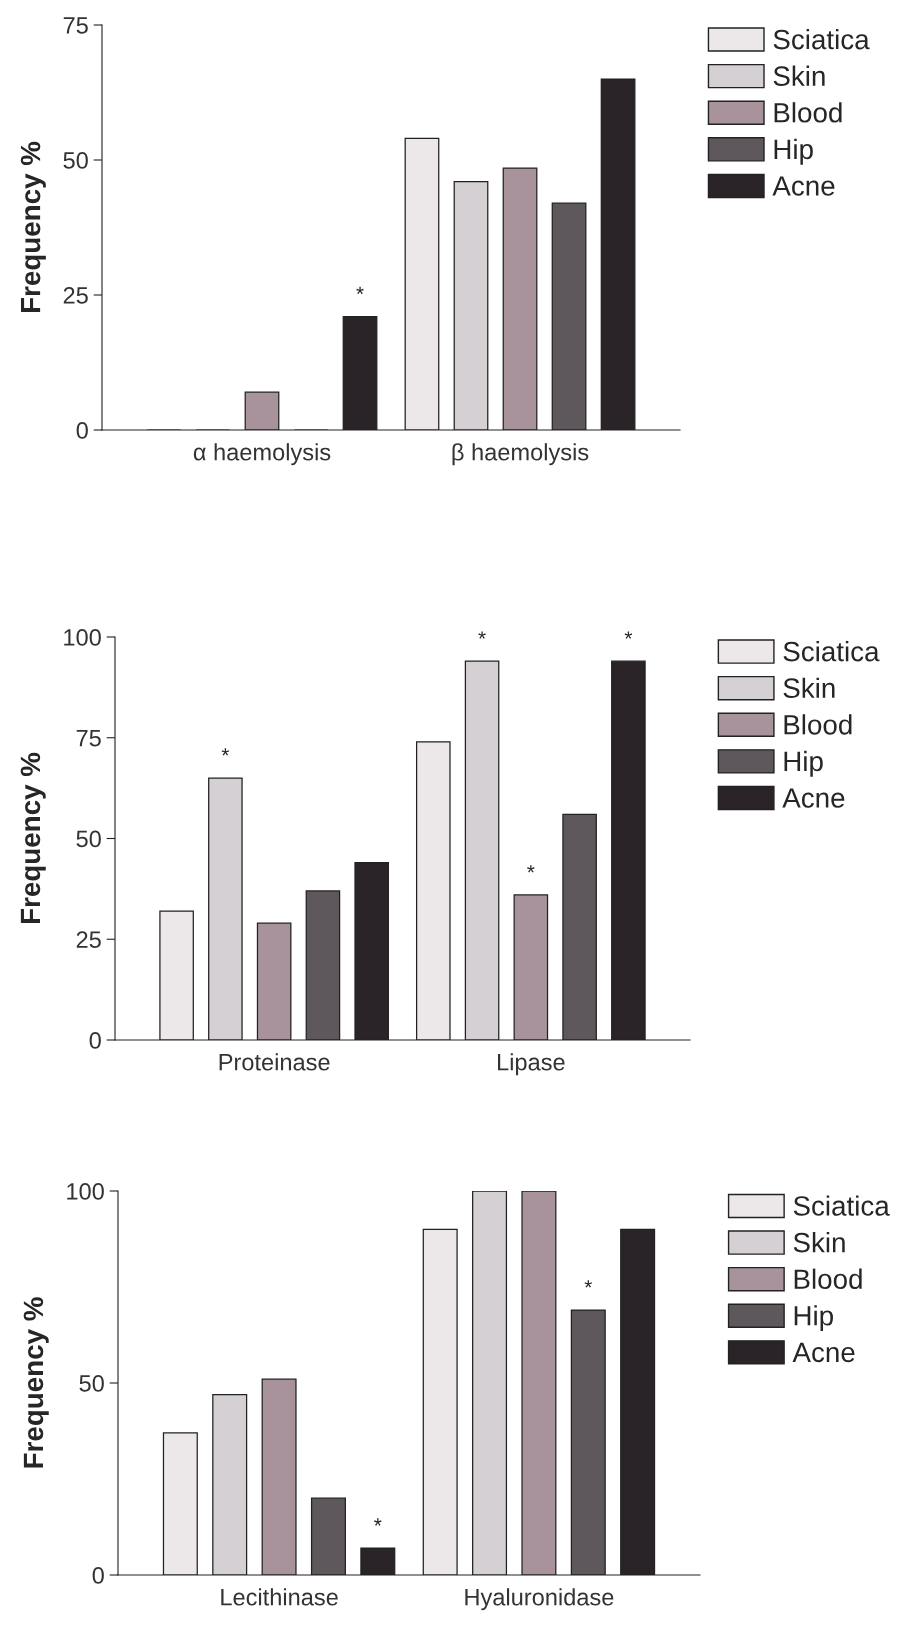 The width and height of the screenshot is (913, 1631). Describe the element at coordinates (279, 1597) in the screenshot. I see `x-tick-label: Lecithinase` at that location.